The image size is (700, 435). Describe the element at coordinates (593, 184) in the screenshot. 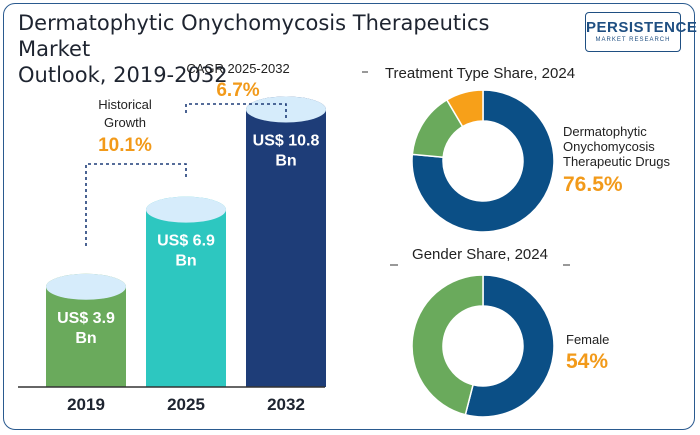

I see `treatment-callout-value: 76.5%` at that location.